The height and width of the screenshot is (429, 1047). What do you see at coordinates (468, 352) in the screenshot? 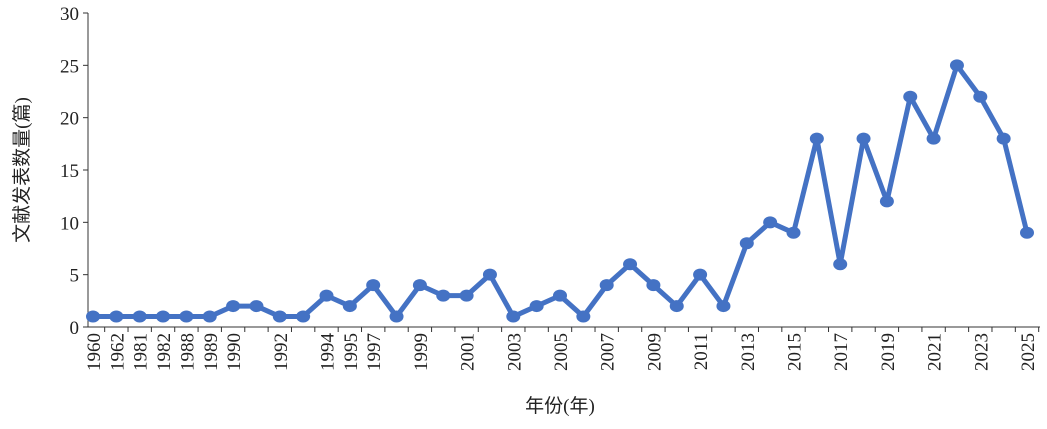
I see `x-tick-label: 2001` at bounding box center [468, 352].